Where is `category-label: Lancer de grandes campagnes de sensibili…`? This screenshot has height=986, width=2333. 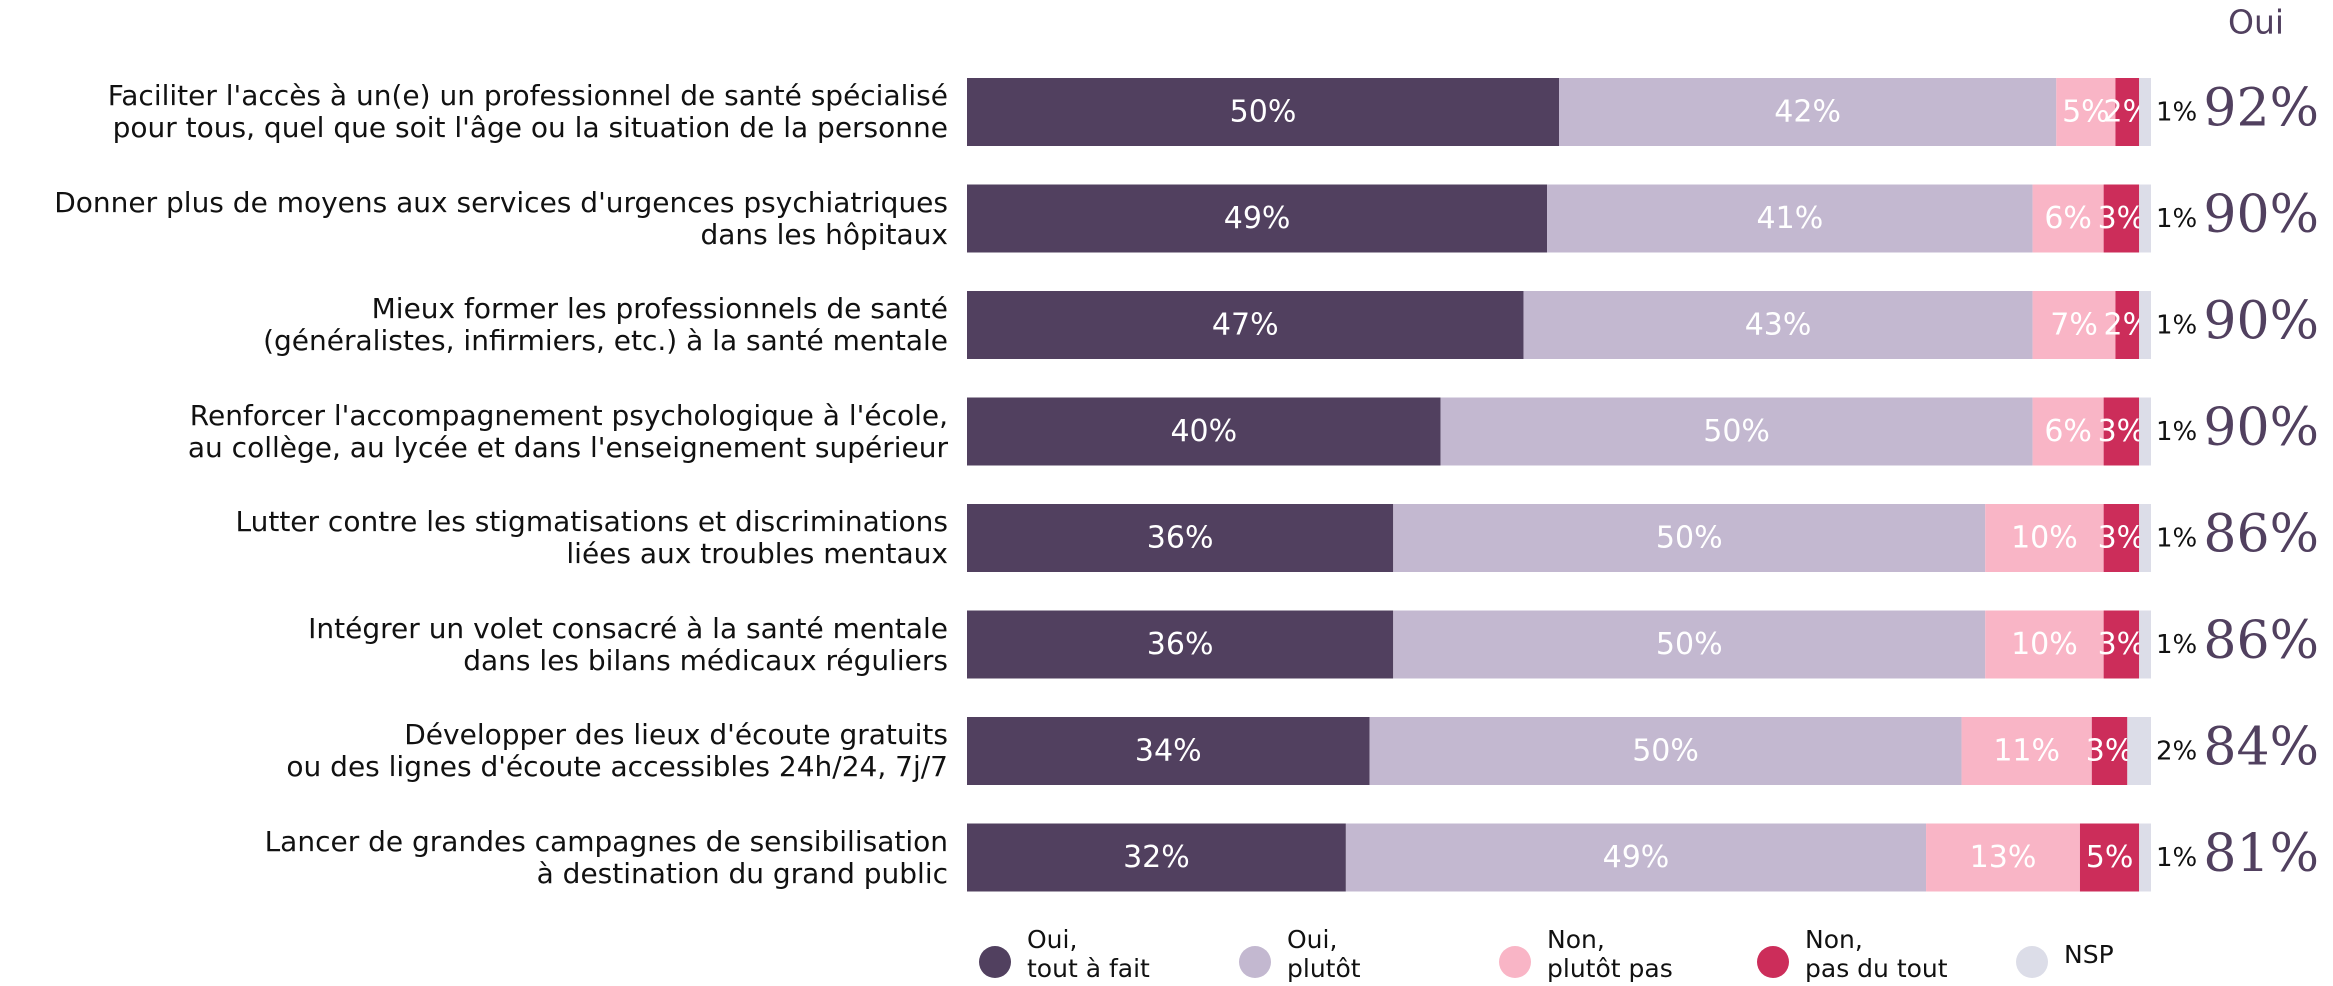
category-label: Lancer de grandes campagnes de sensibili… is located at coordinates (606, 857).